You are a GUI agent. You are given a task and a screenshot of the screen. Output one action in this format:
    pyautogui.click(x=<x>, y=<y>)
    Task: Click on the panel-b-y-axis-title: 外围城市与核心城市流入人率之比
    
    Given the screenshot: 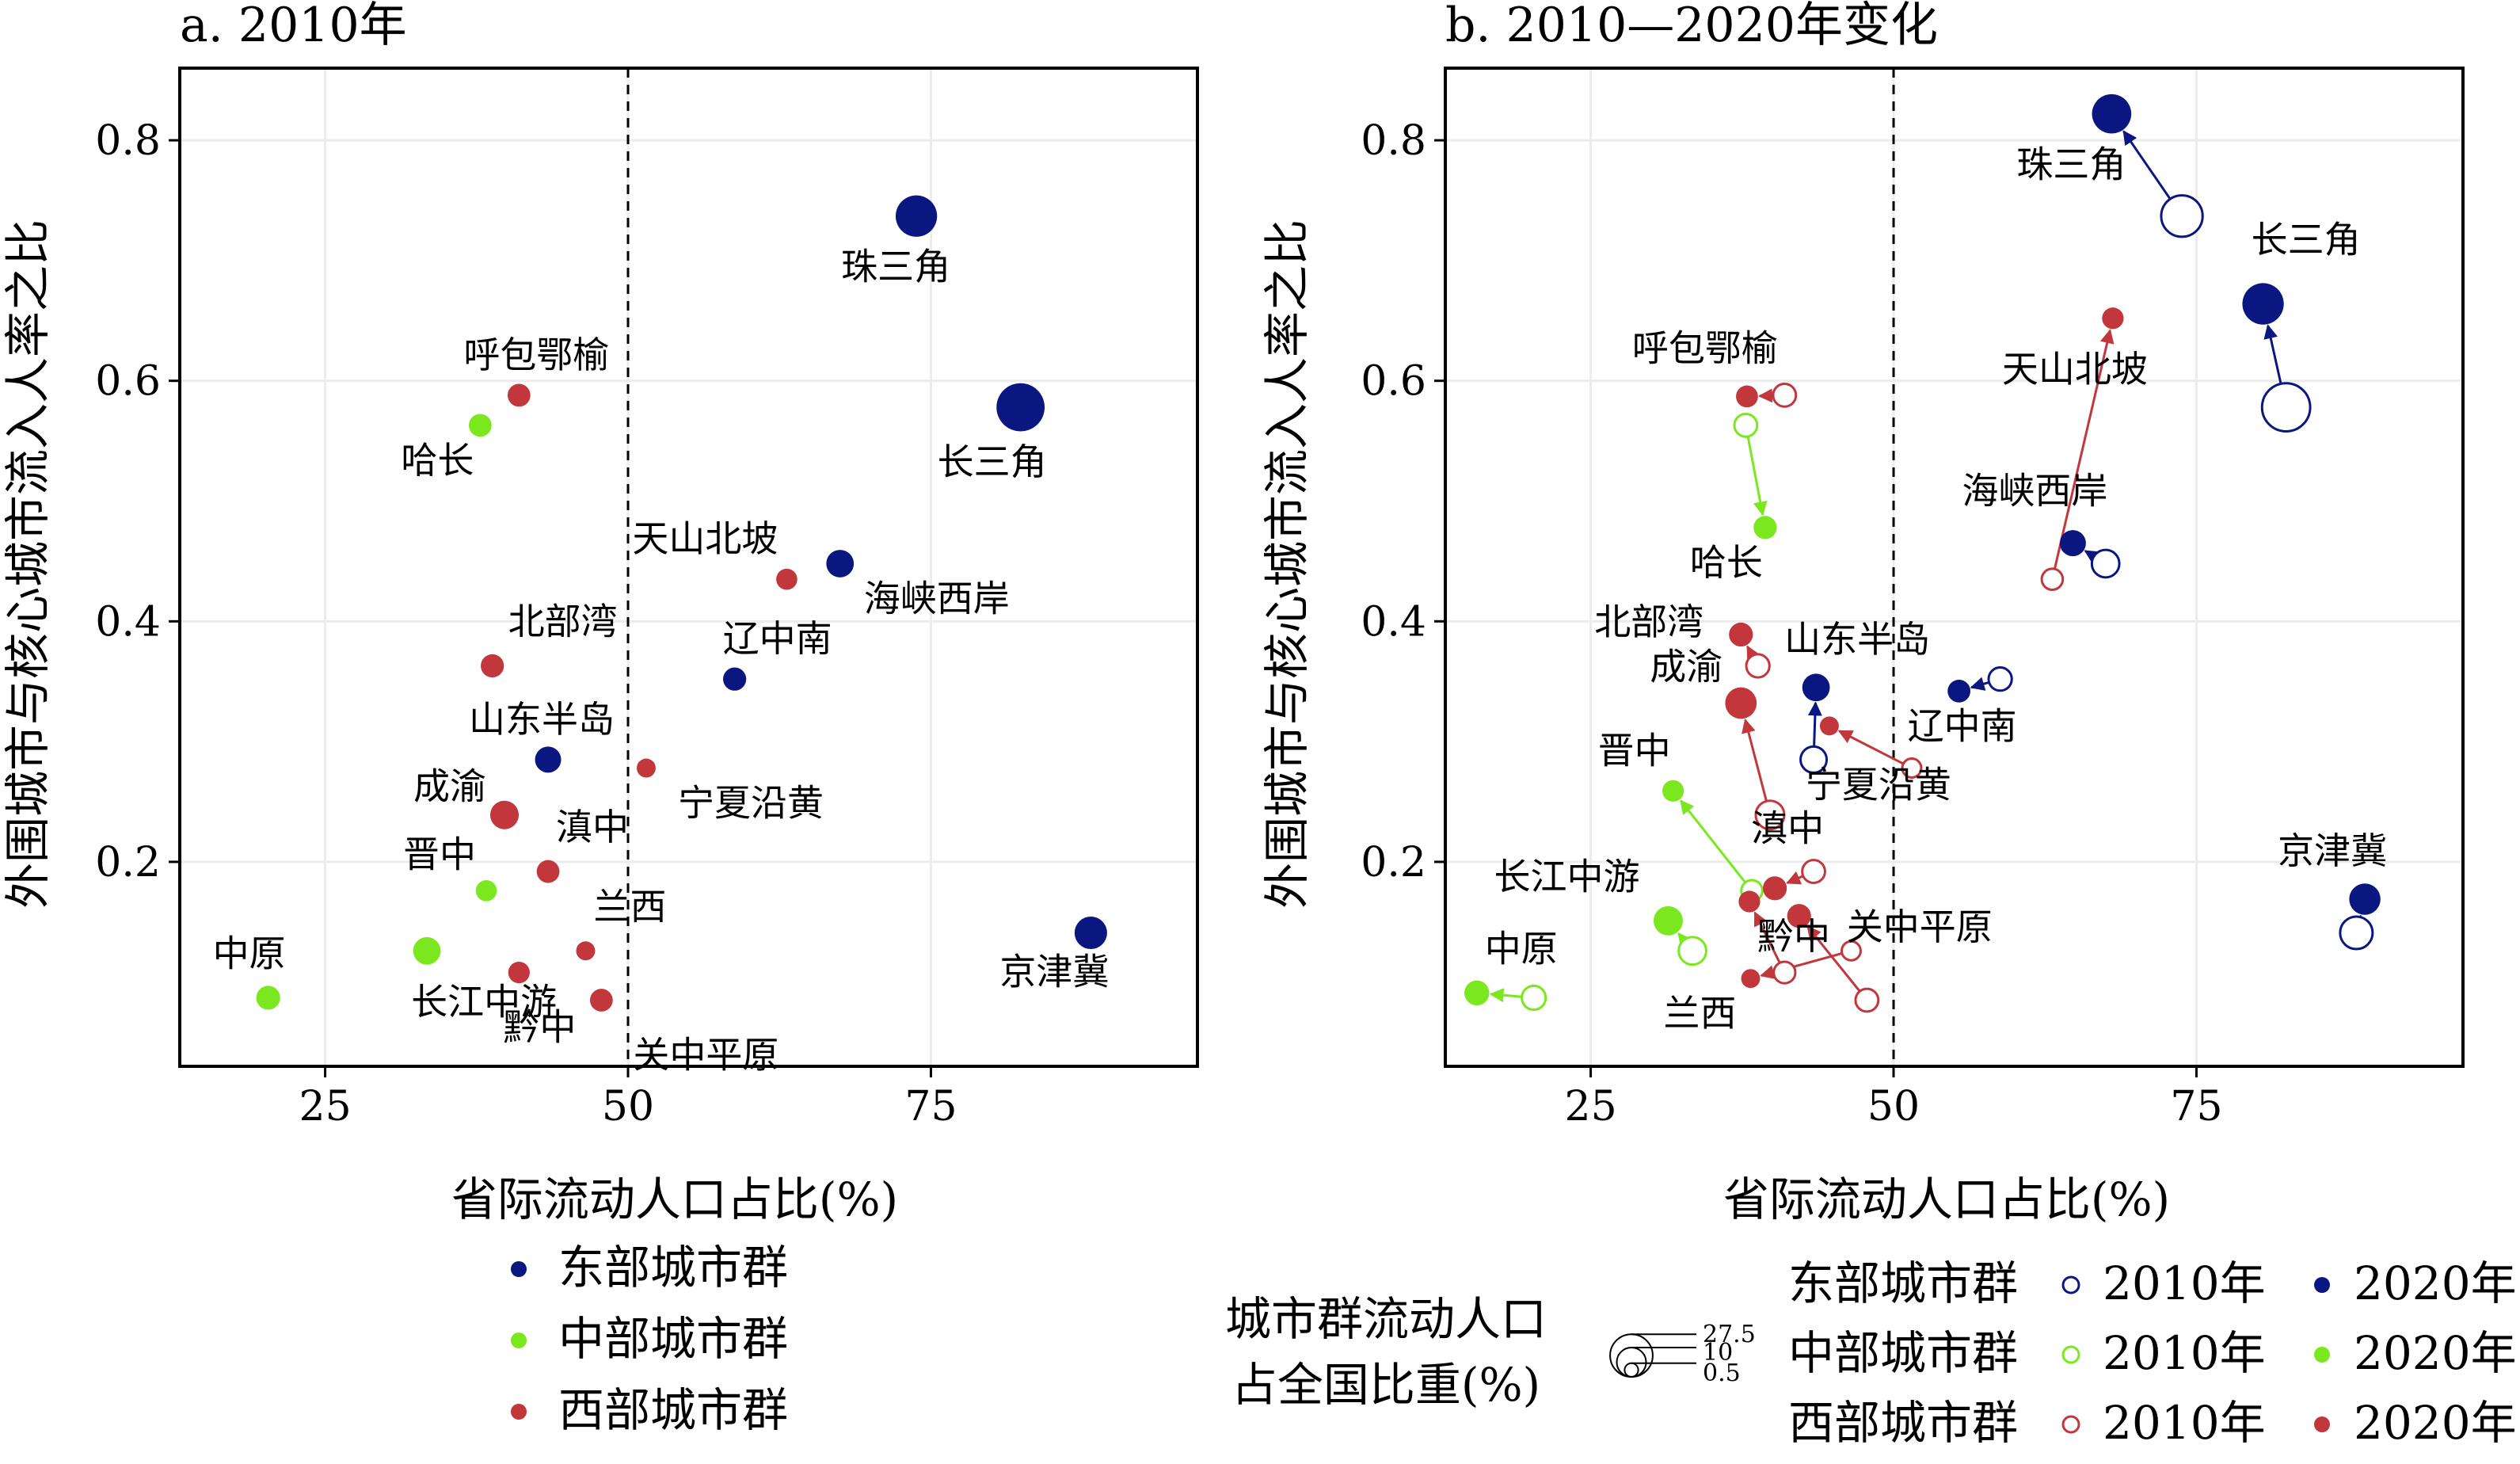 What is the action you would take?
    pyautogui.click(x=1287, y=564)
    